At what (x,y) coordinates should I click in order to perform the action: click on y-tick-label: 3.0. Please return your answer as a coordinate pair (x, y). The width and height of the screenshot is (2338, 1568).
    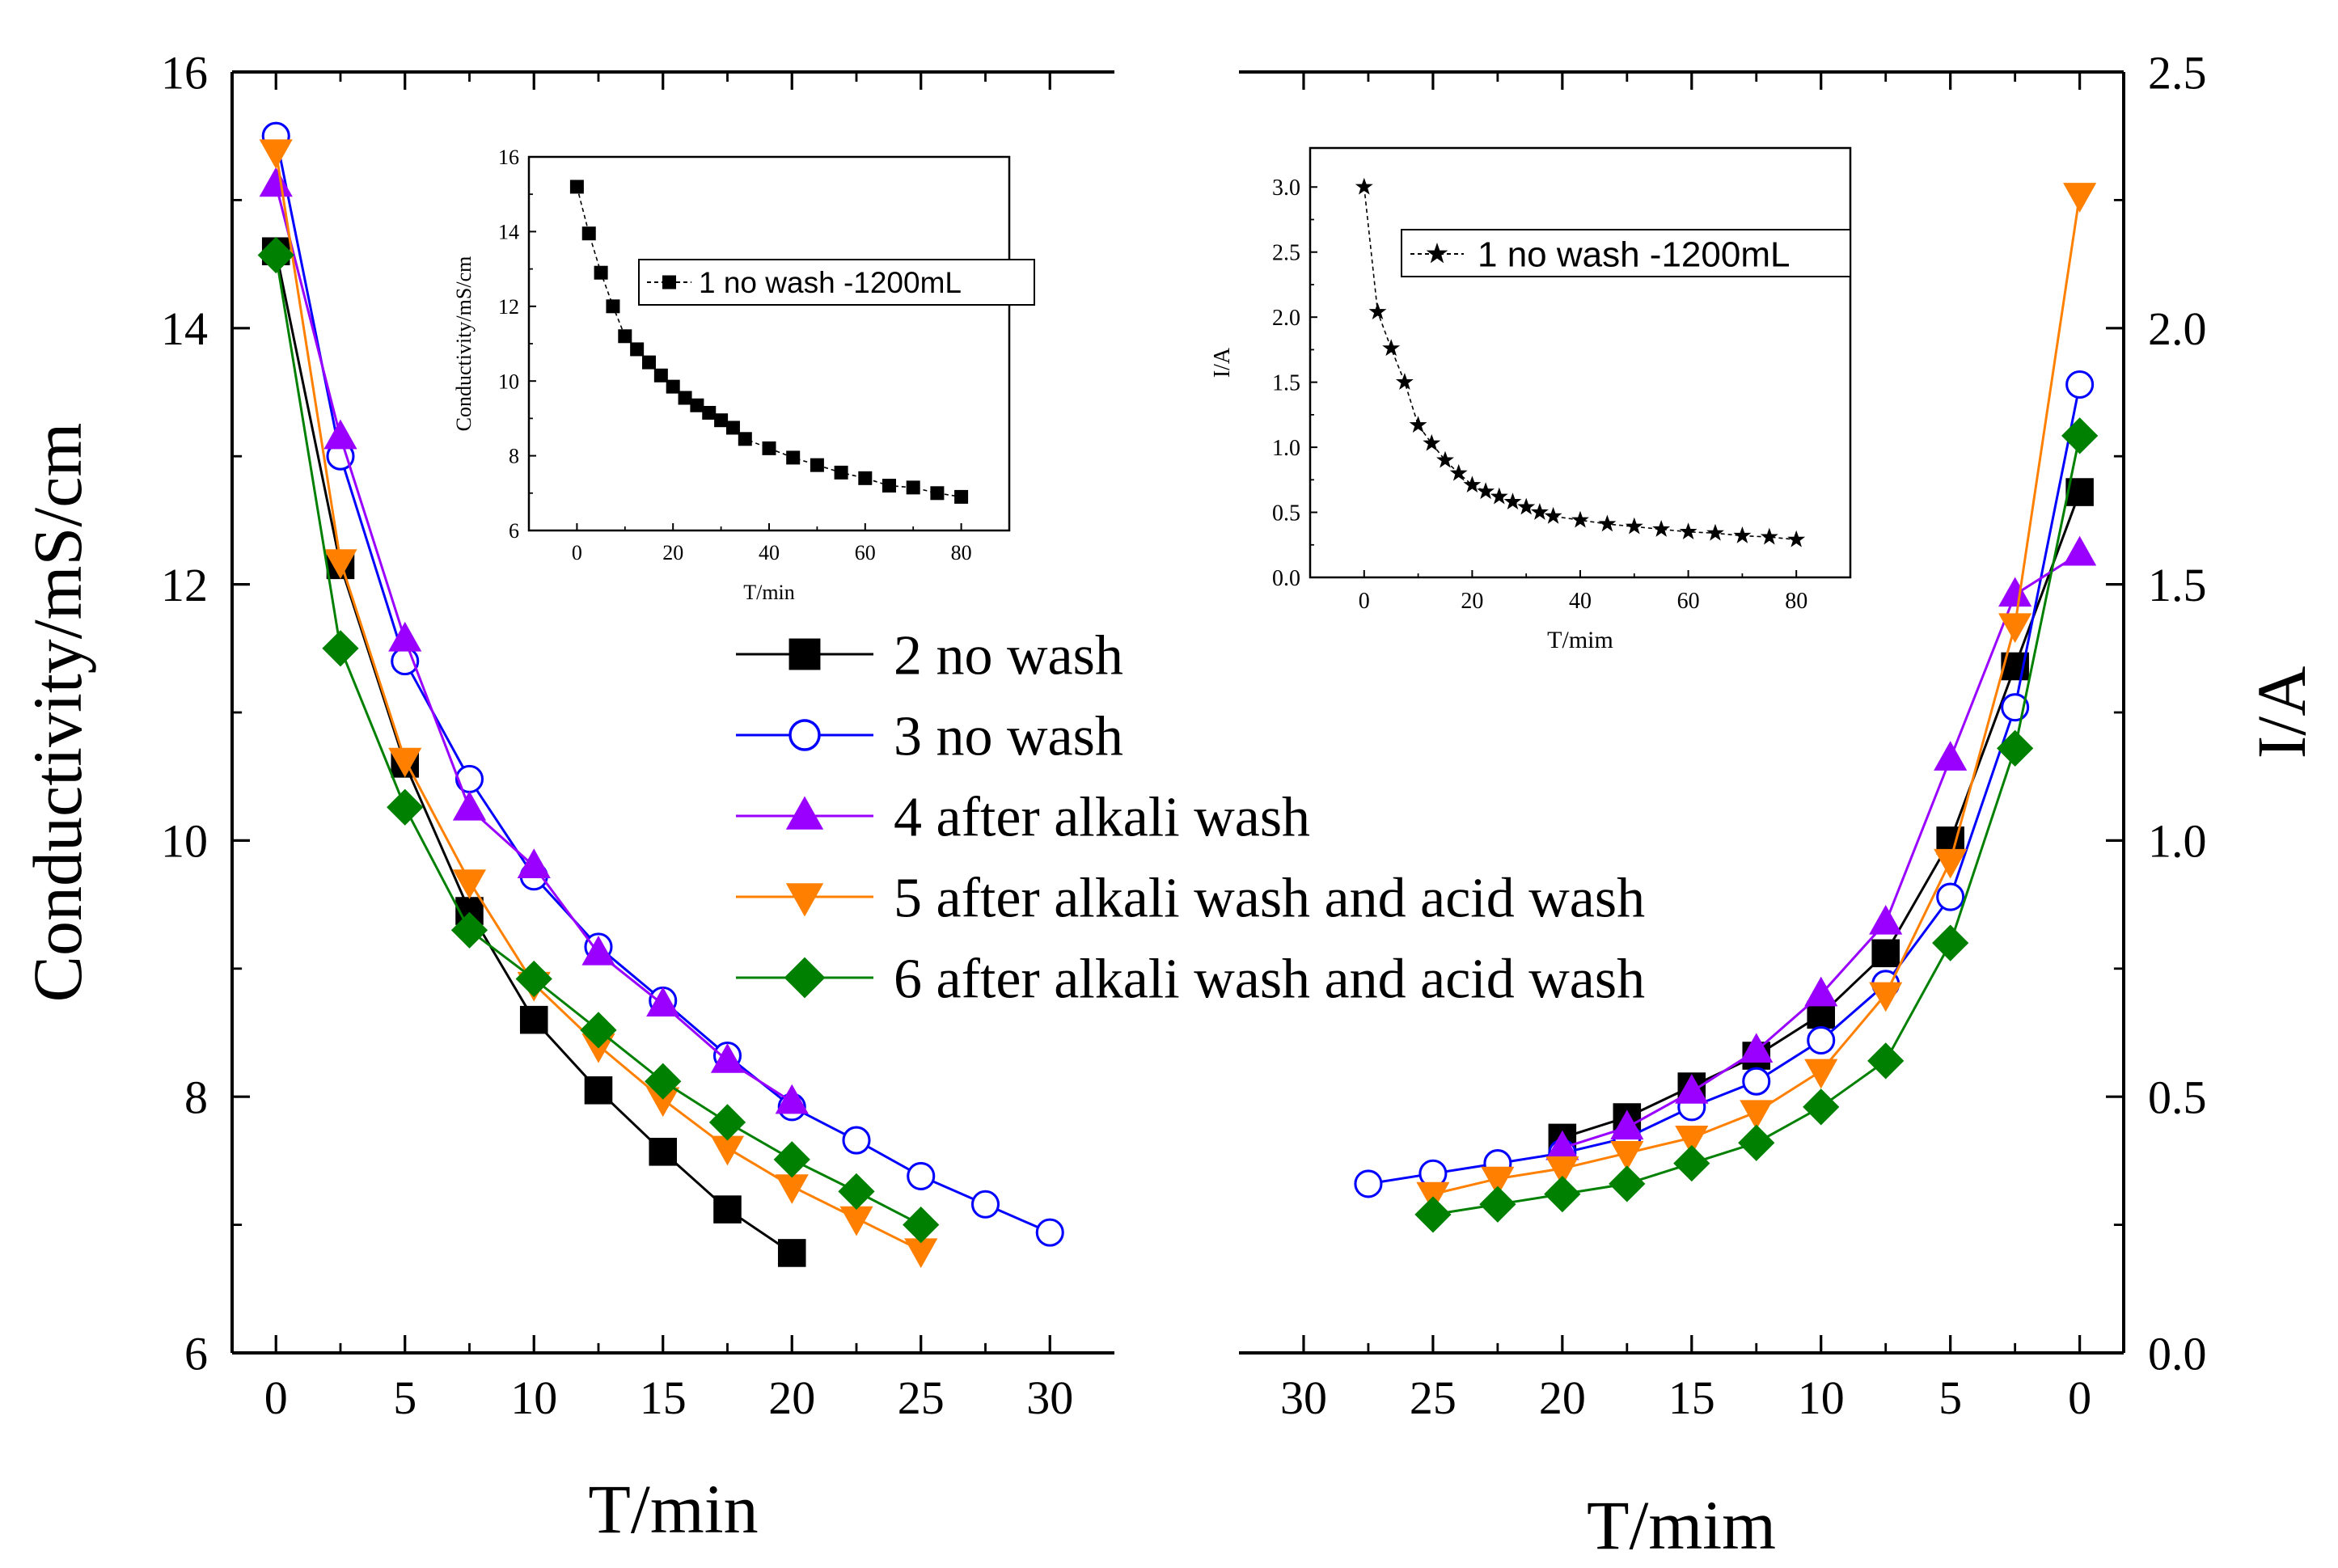
    Looking at the image, I should click on (1286, 188).